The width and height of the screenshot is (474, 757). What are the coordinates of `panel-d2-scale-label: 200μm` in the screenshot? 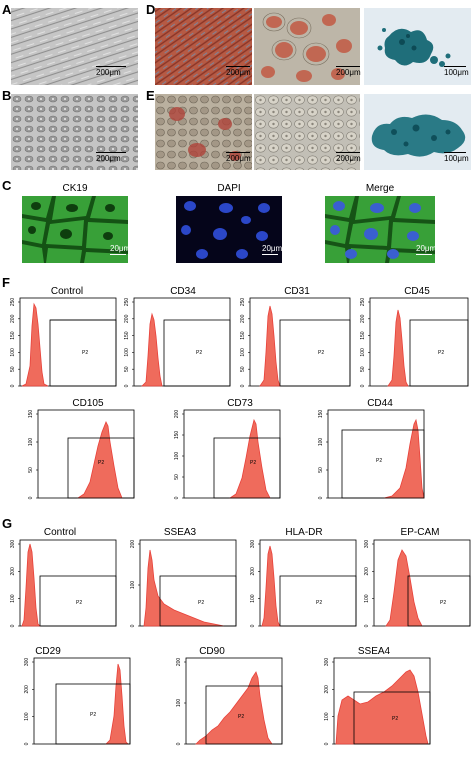 It's located at (348, 72).